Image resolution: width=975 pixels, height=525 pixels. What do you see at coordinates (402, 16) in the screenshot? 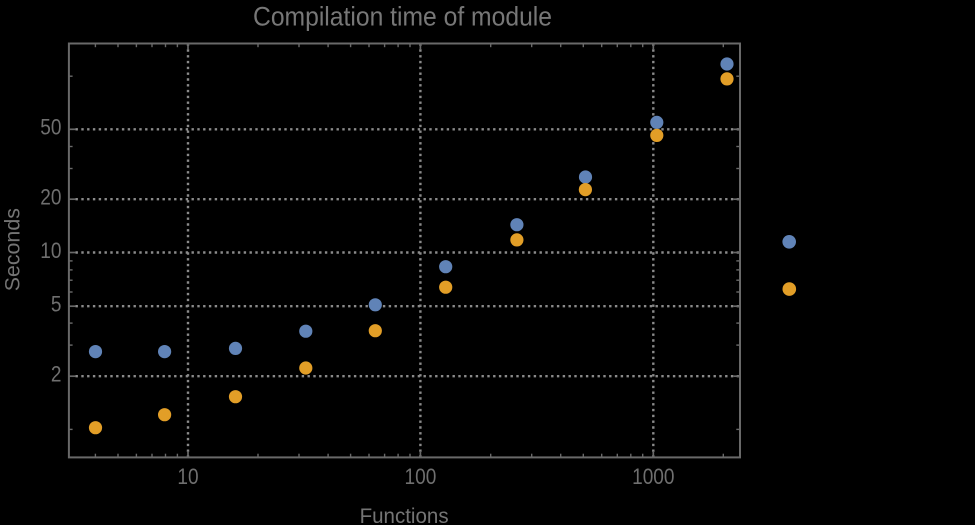
I see `svg-text: Compilation time of module` at bounding box center [402, 16].